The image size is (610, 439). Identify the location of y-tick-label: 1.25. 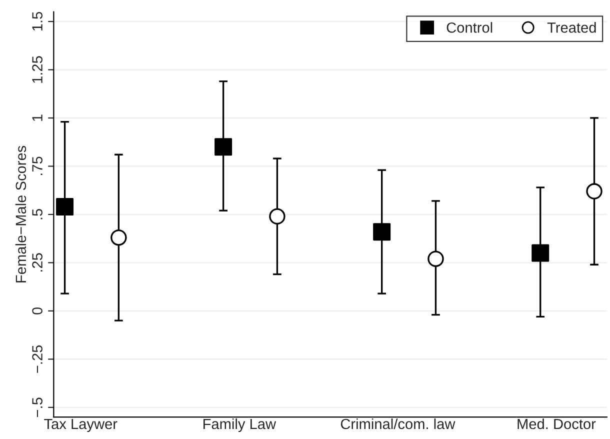
(37, 69).